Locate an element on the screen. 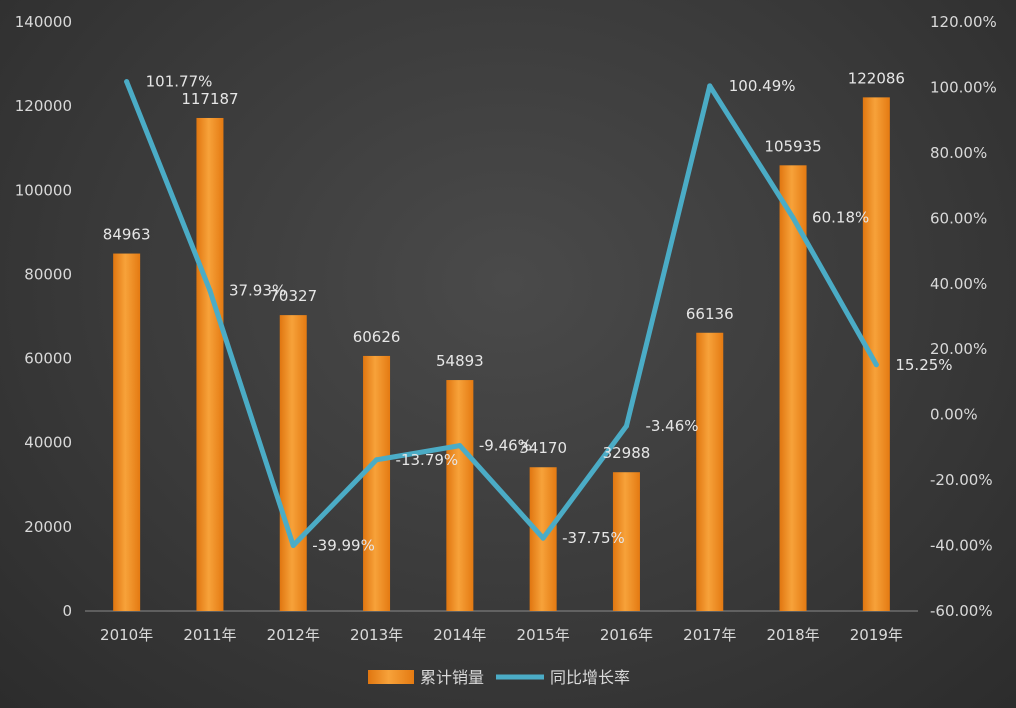  line-data-label: -9.46% is located at coordinates (505, 446).